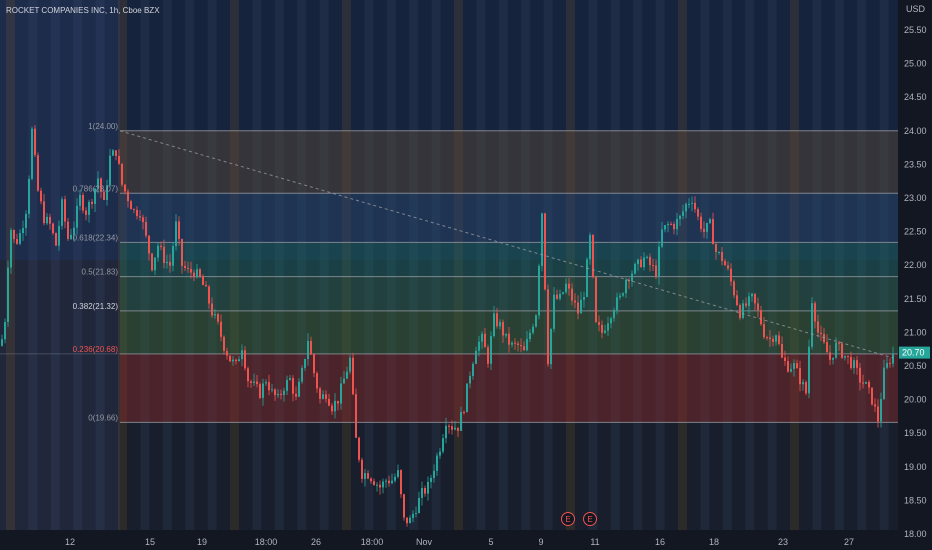 This screenshot has width=932, height=550. I want to click on x-tick-label: 18:00, so click(266, 542).